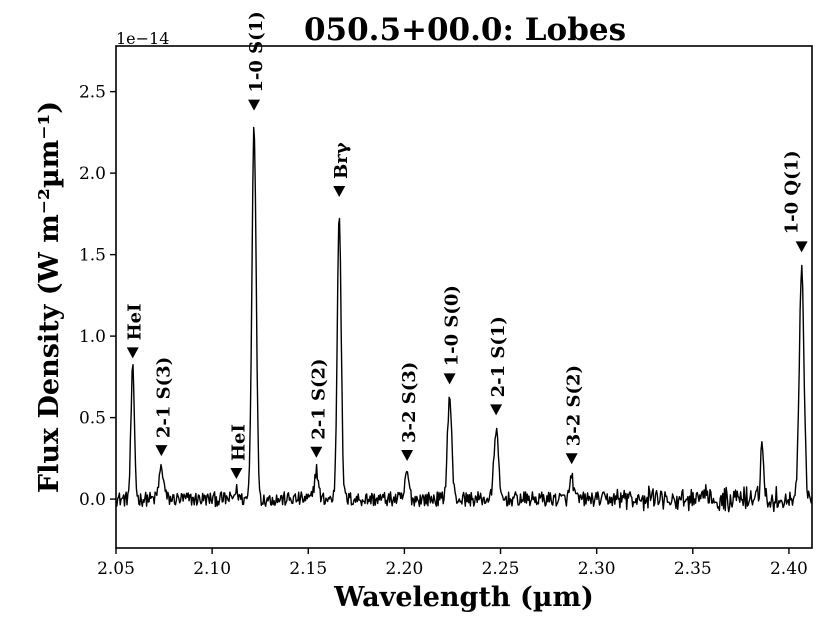 The height and width of the screenshot is (623, 830). Describe the element at coordinates (92, 174) in the screenshot. I see `y-tick-label: 2.0` at that location.